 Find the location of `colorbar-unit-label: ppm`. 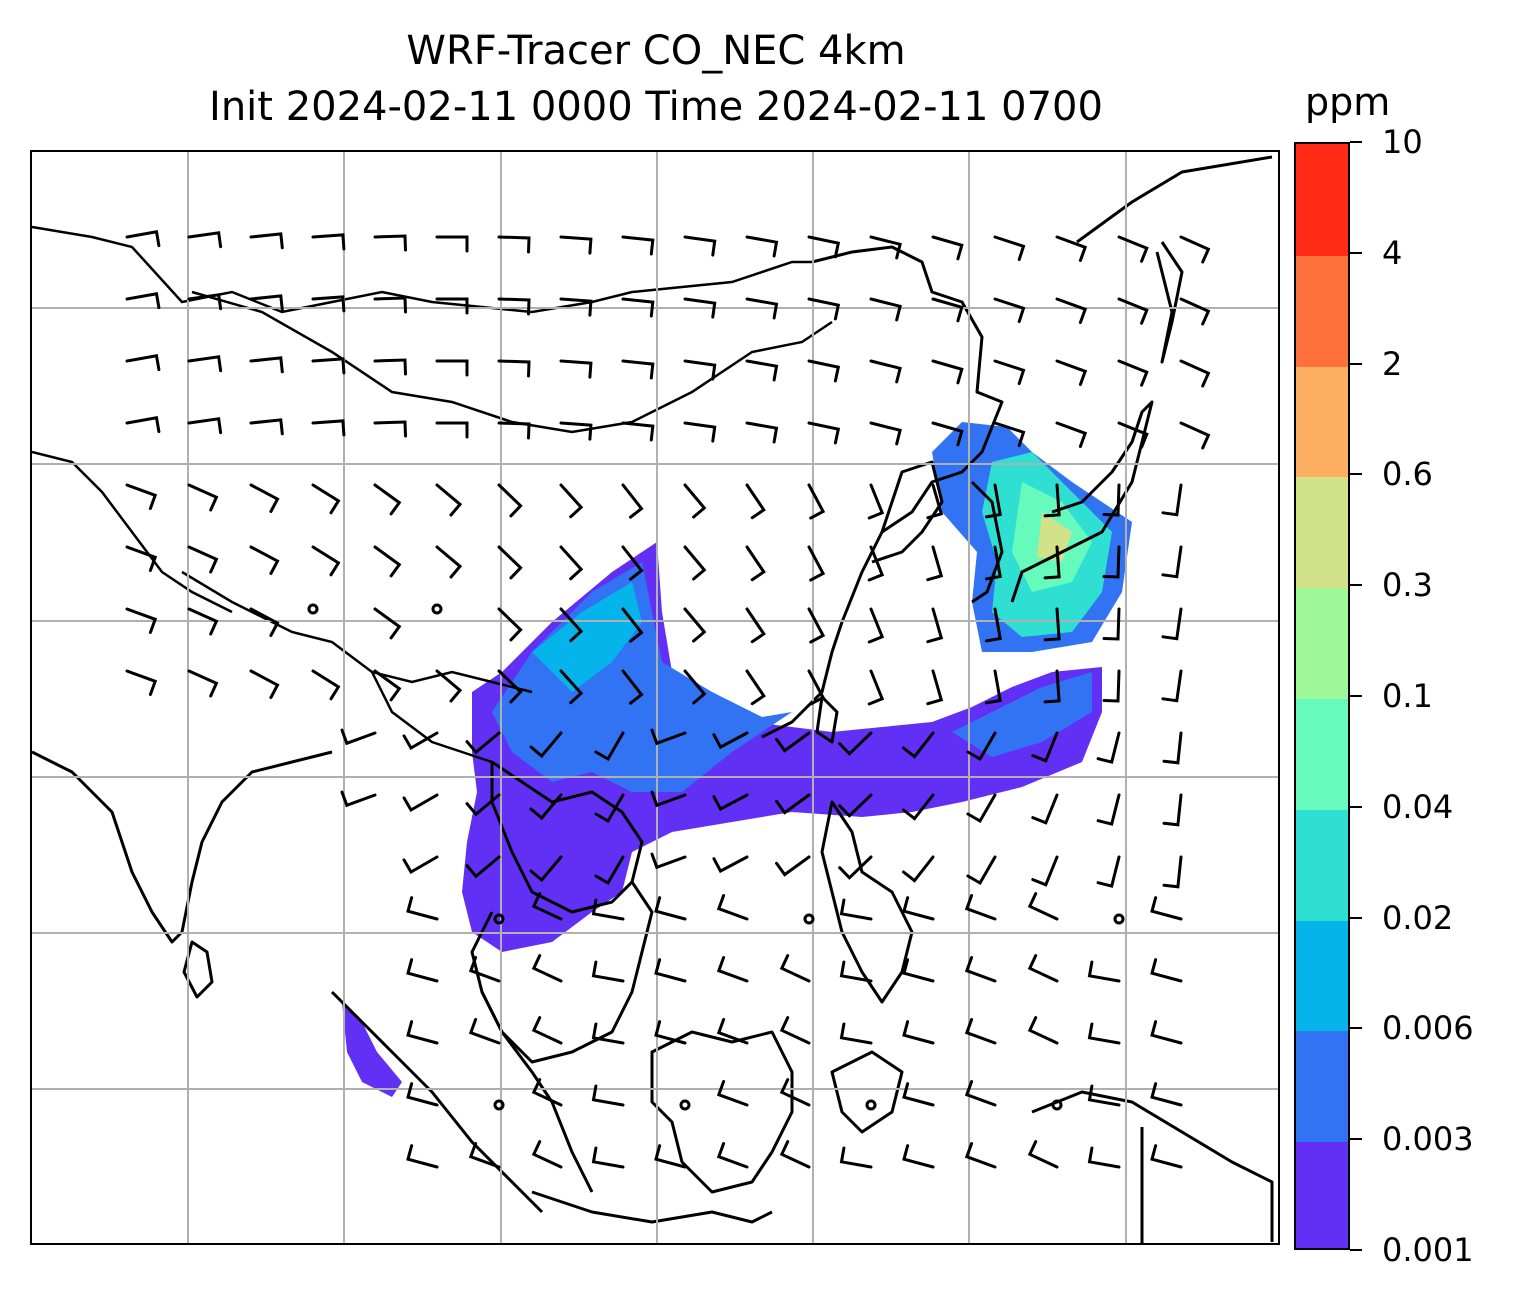

colorbar-unit-label: ppm is located at coordinates (1348, 102).